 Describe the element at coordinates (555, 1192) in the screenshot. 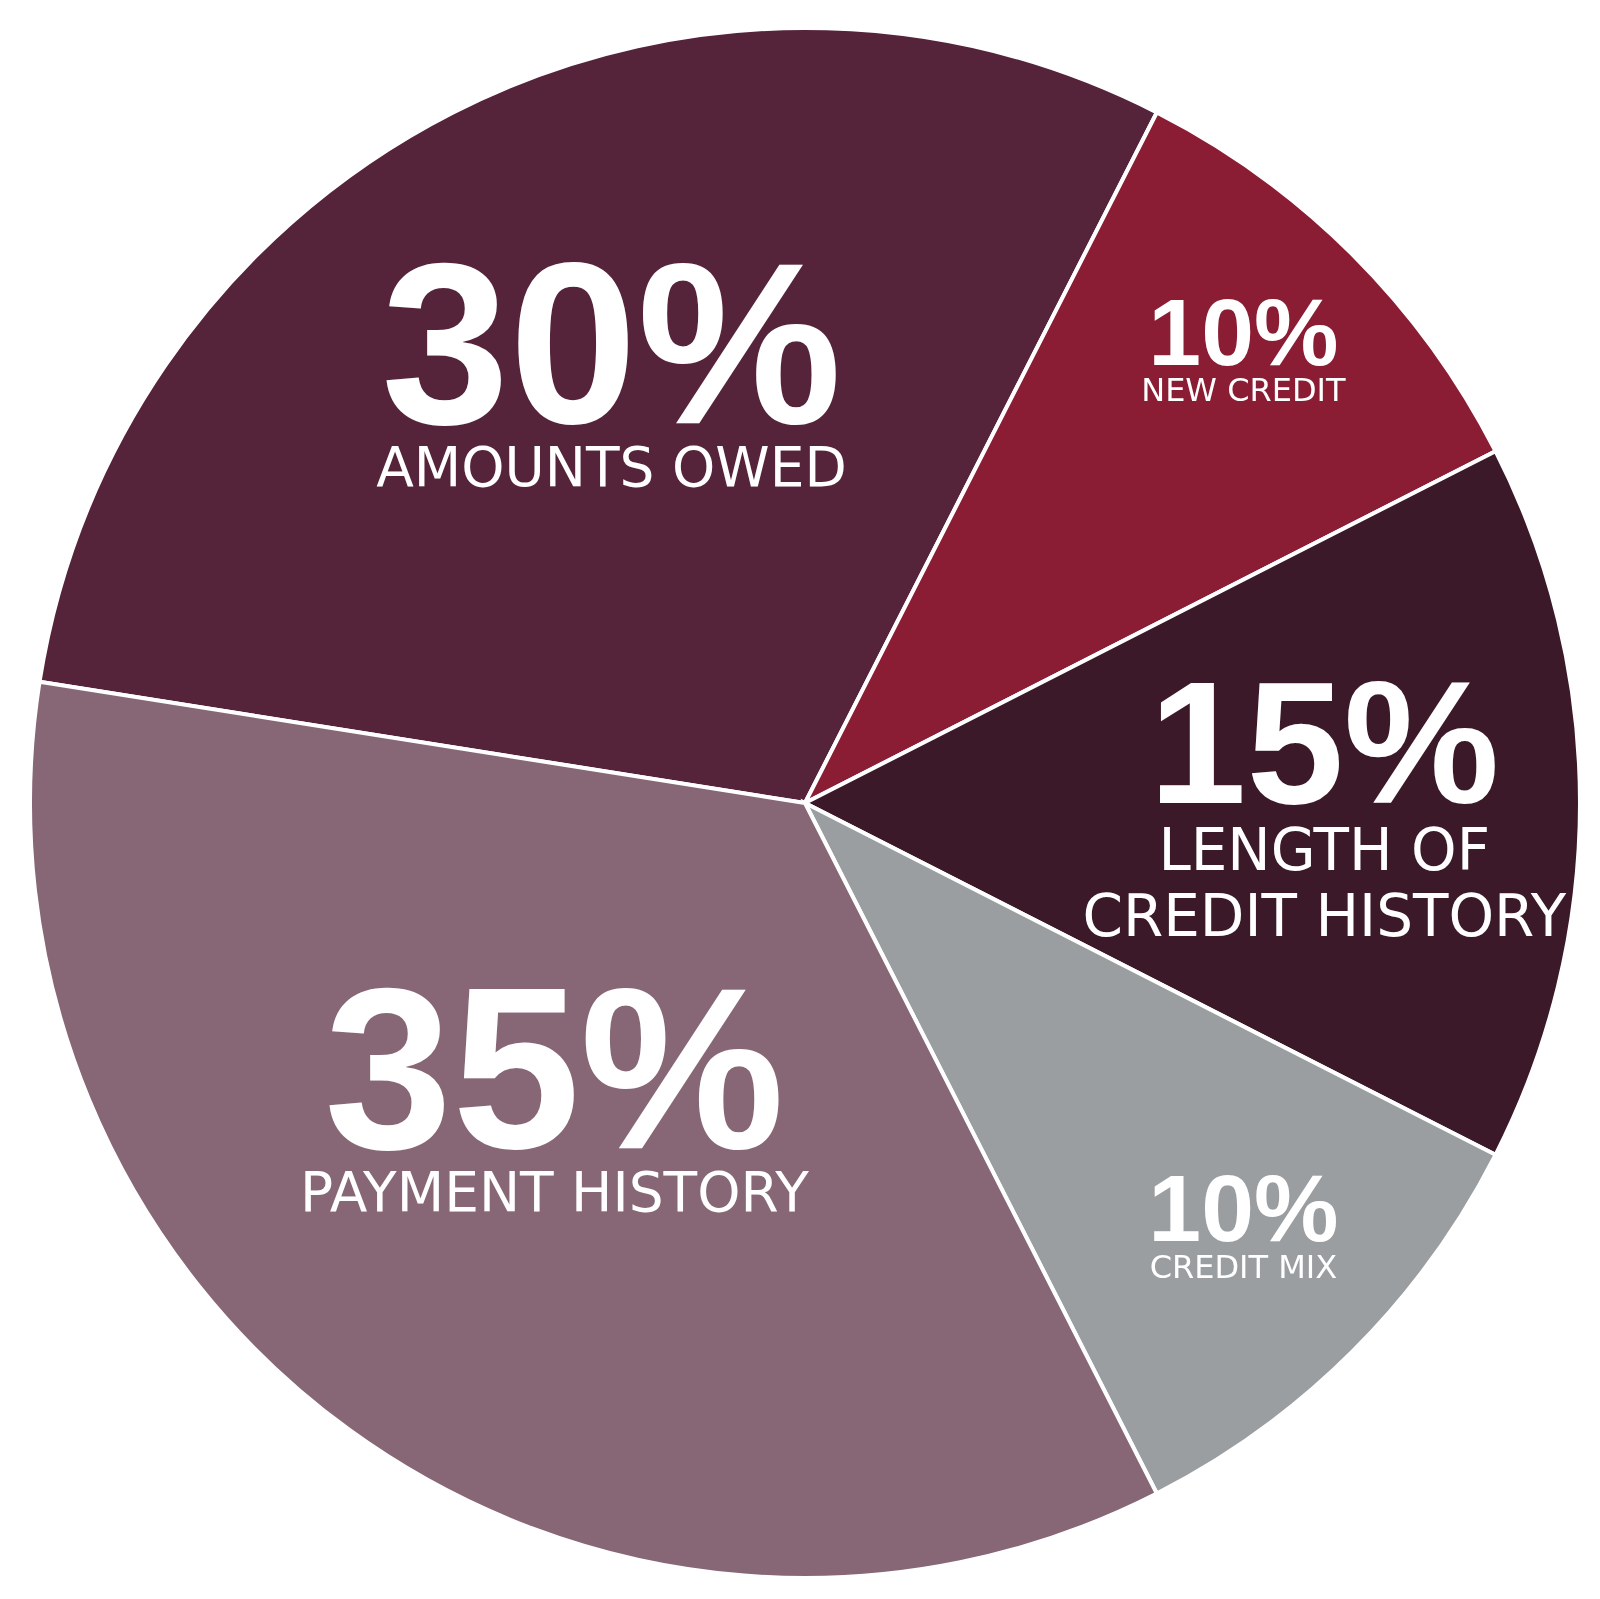

I see `slice-label: PAYMENT HISTORY` at that location.